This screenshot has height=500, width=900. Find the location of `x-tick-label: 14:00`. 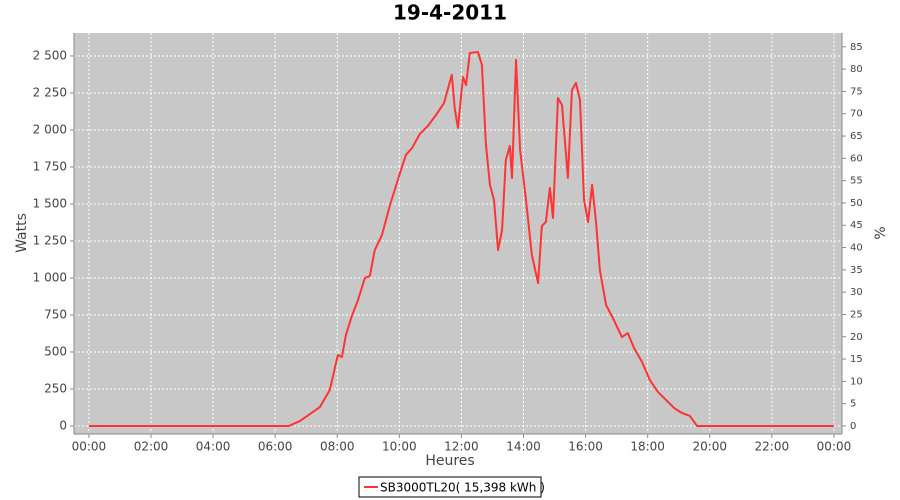

x-tick-label: 14:00 is located at coordinates (523, 447).